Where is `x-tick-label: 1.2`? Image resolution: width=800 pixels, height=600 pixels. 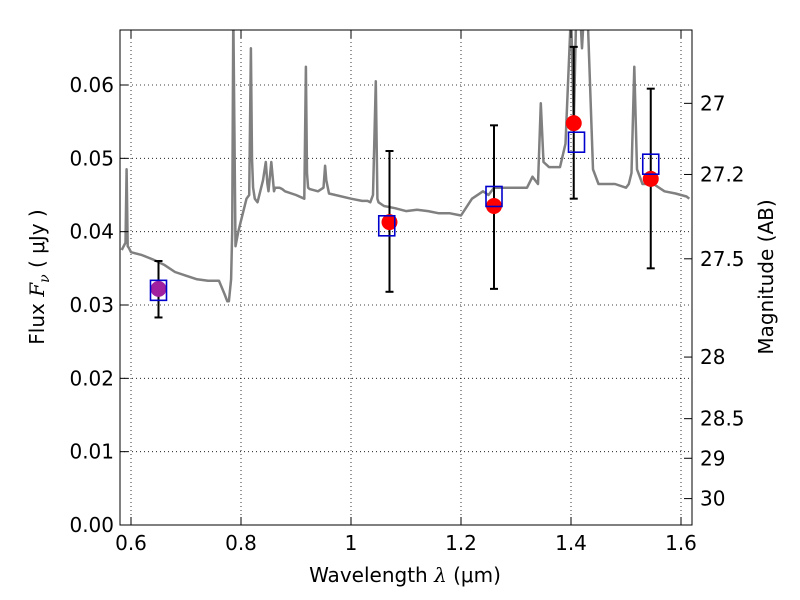
x-tick-label: 1.2 is located at coordinates (461, 543).